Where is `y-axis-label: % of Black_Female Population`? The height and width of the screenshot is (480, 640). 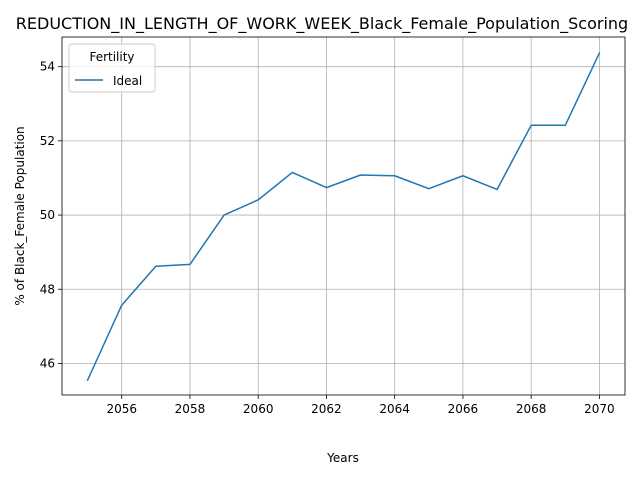 y-axis-label: % of Black_Female Population is located at coordinates (20, 215).